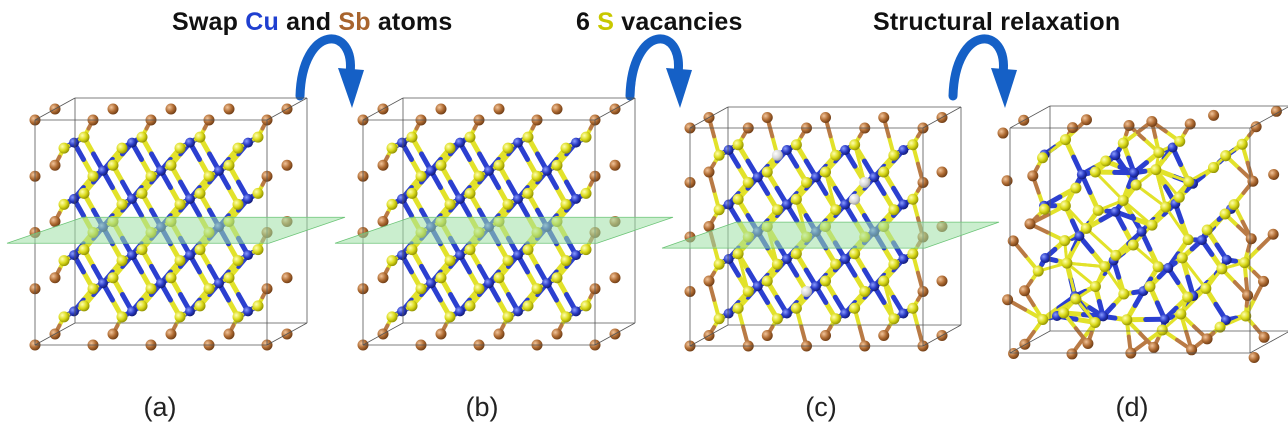  Describe the element at coordinates (1142, 234) in the screenshot. I see `crystal-panel-d` at that location.